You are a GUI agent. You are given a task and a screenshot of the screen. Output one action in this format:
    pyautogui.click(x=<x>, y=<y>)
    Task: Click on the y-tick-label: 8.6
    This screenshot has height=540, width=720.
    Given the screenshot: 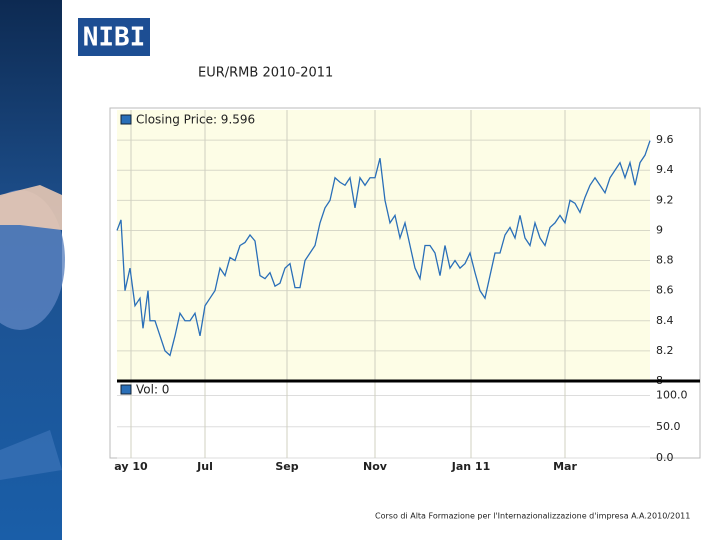 What is the action you would take?
    pyautogui.click(x=665, y=290)
    